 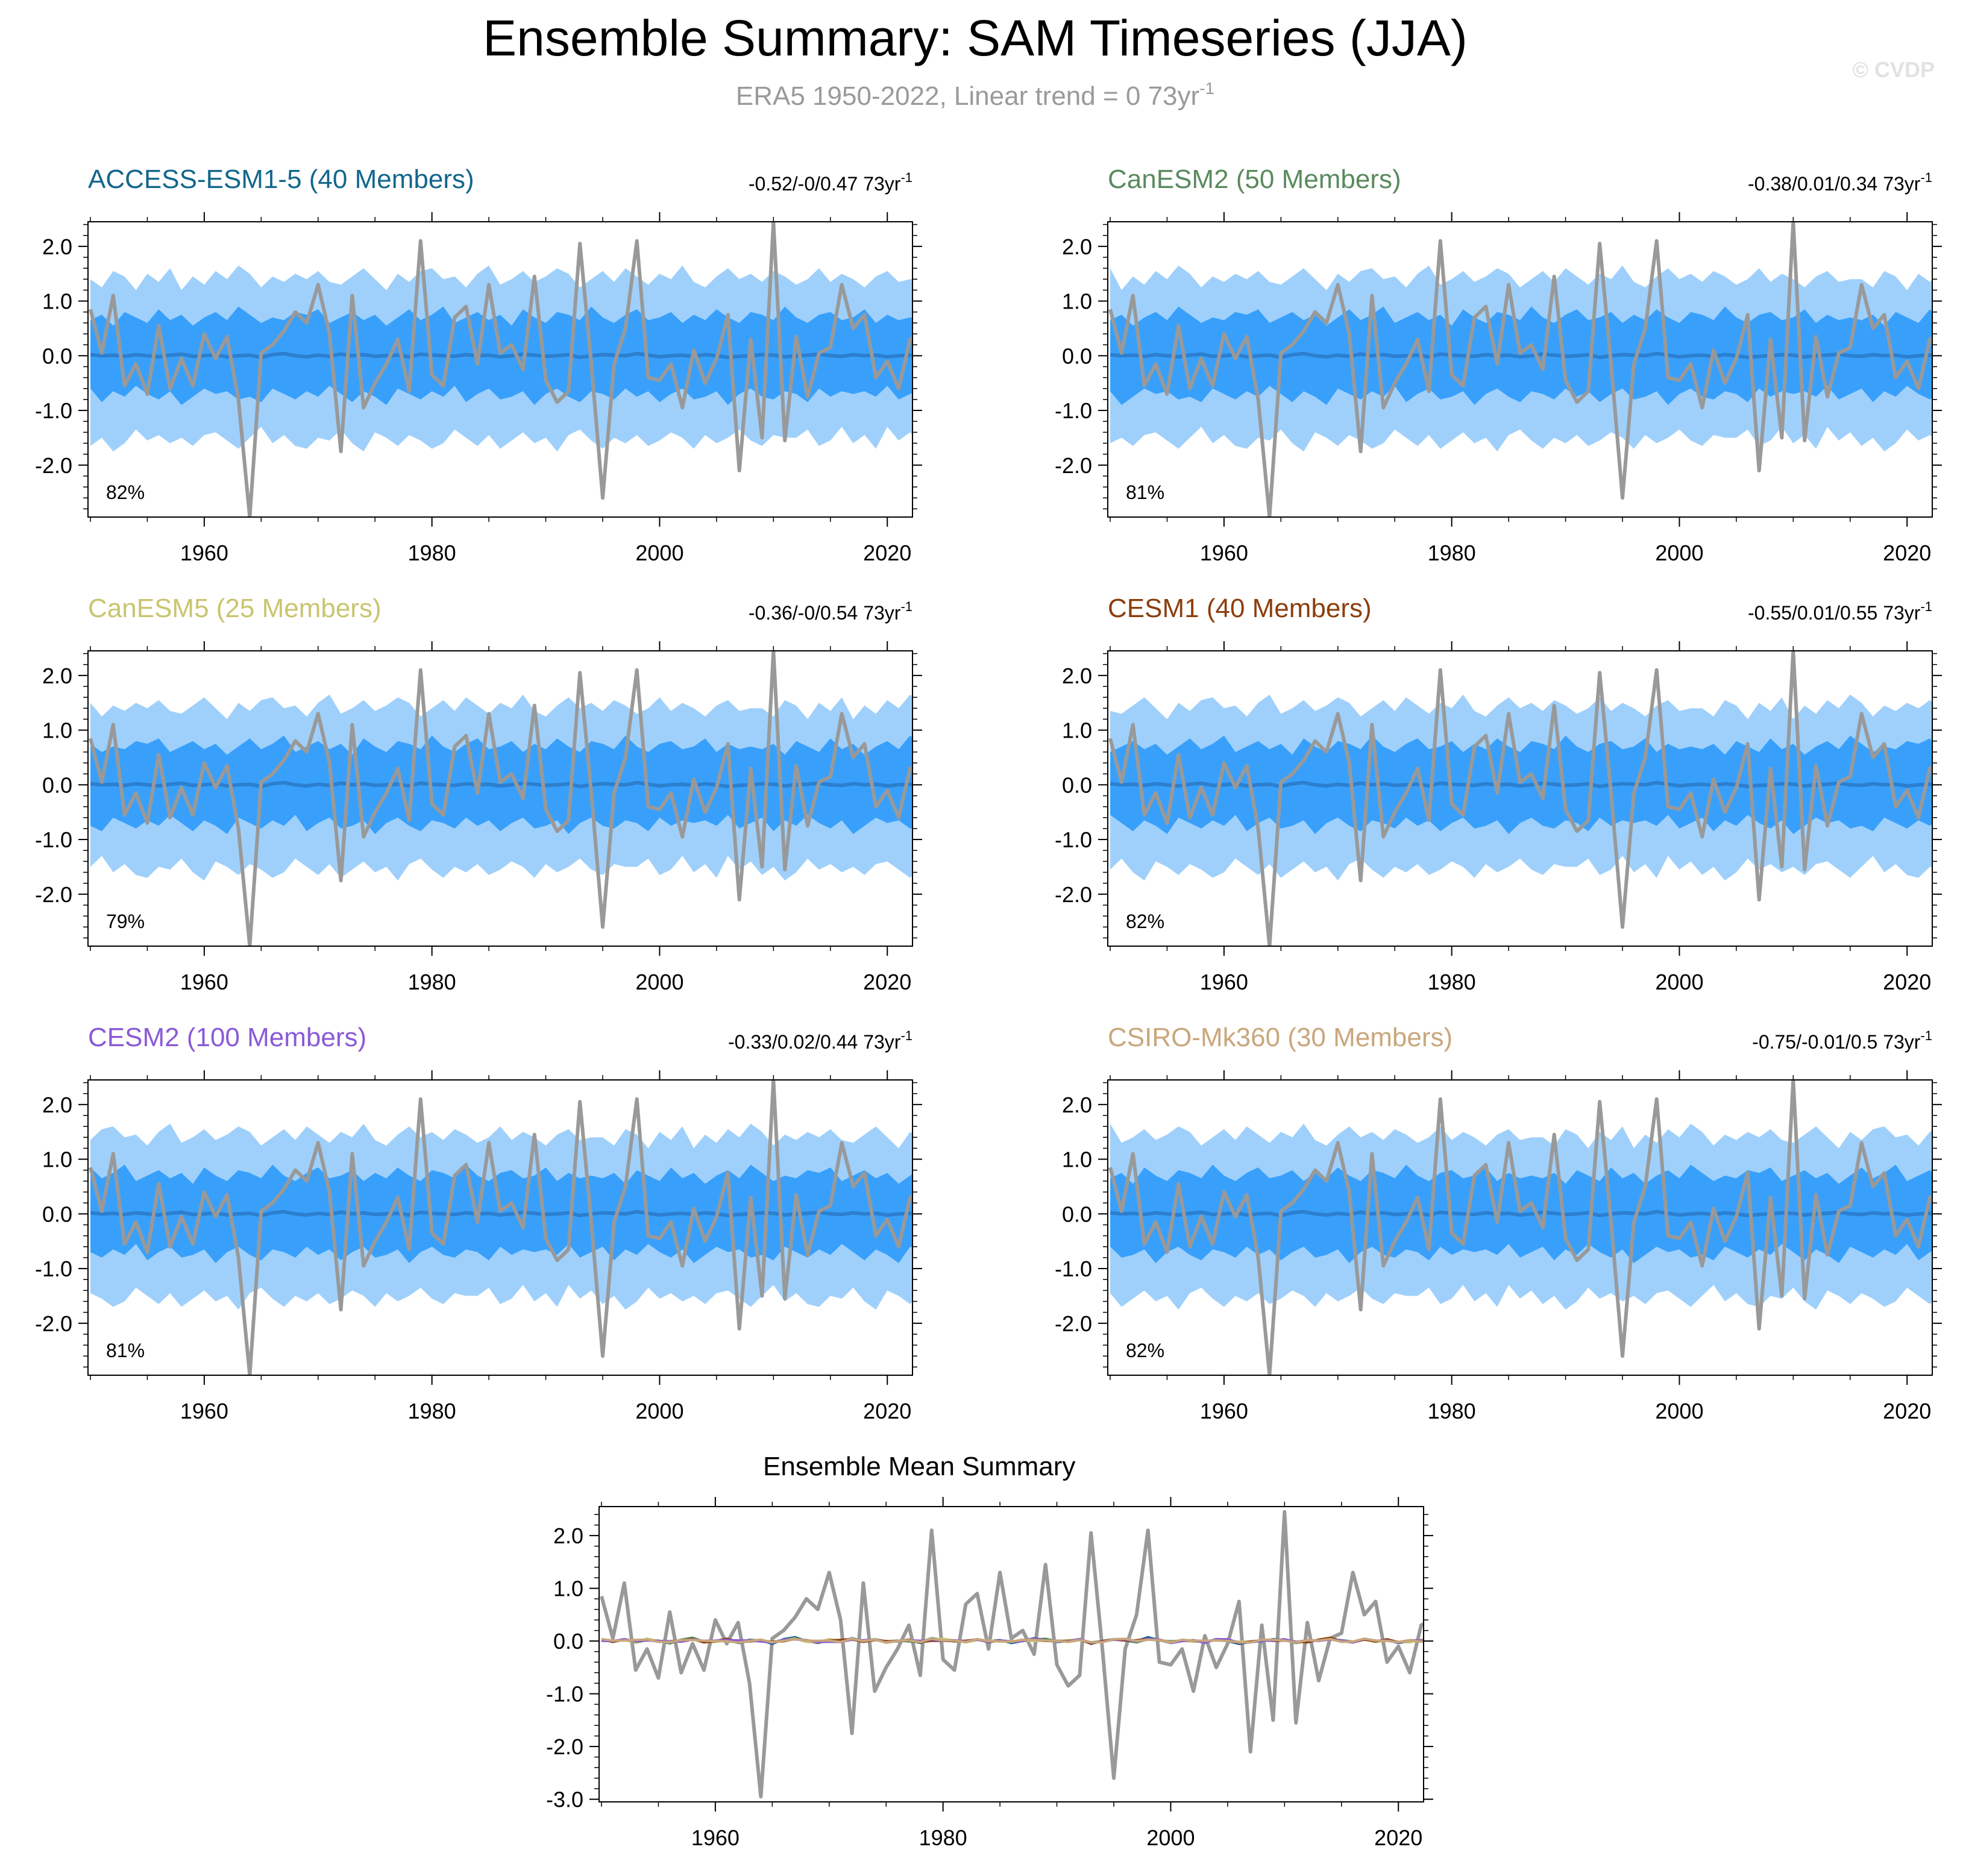 I want to click on subtitle-sup: -1, so click(x=1206, y=88).